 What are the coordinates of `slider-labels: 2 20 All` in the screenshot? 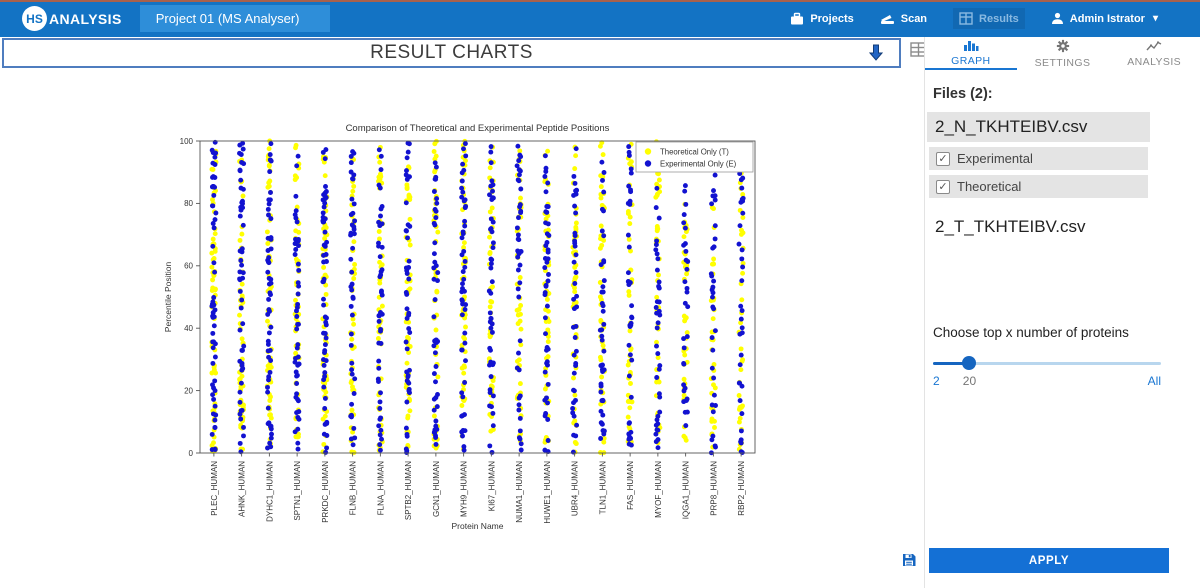 It's located at (1047, 381).